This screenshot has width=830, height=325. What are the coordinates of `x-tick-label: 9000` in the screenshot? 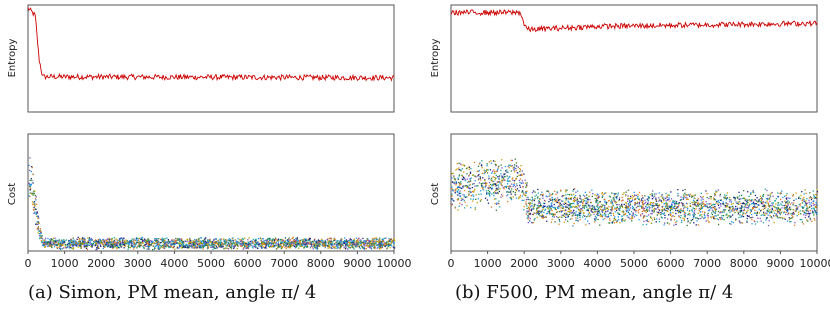 It's located at (357, 263).